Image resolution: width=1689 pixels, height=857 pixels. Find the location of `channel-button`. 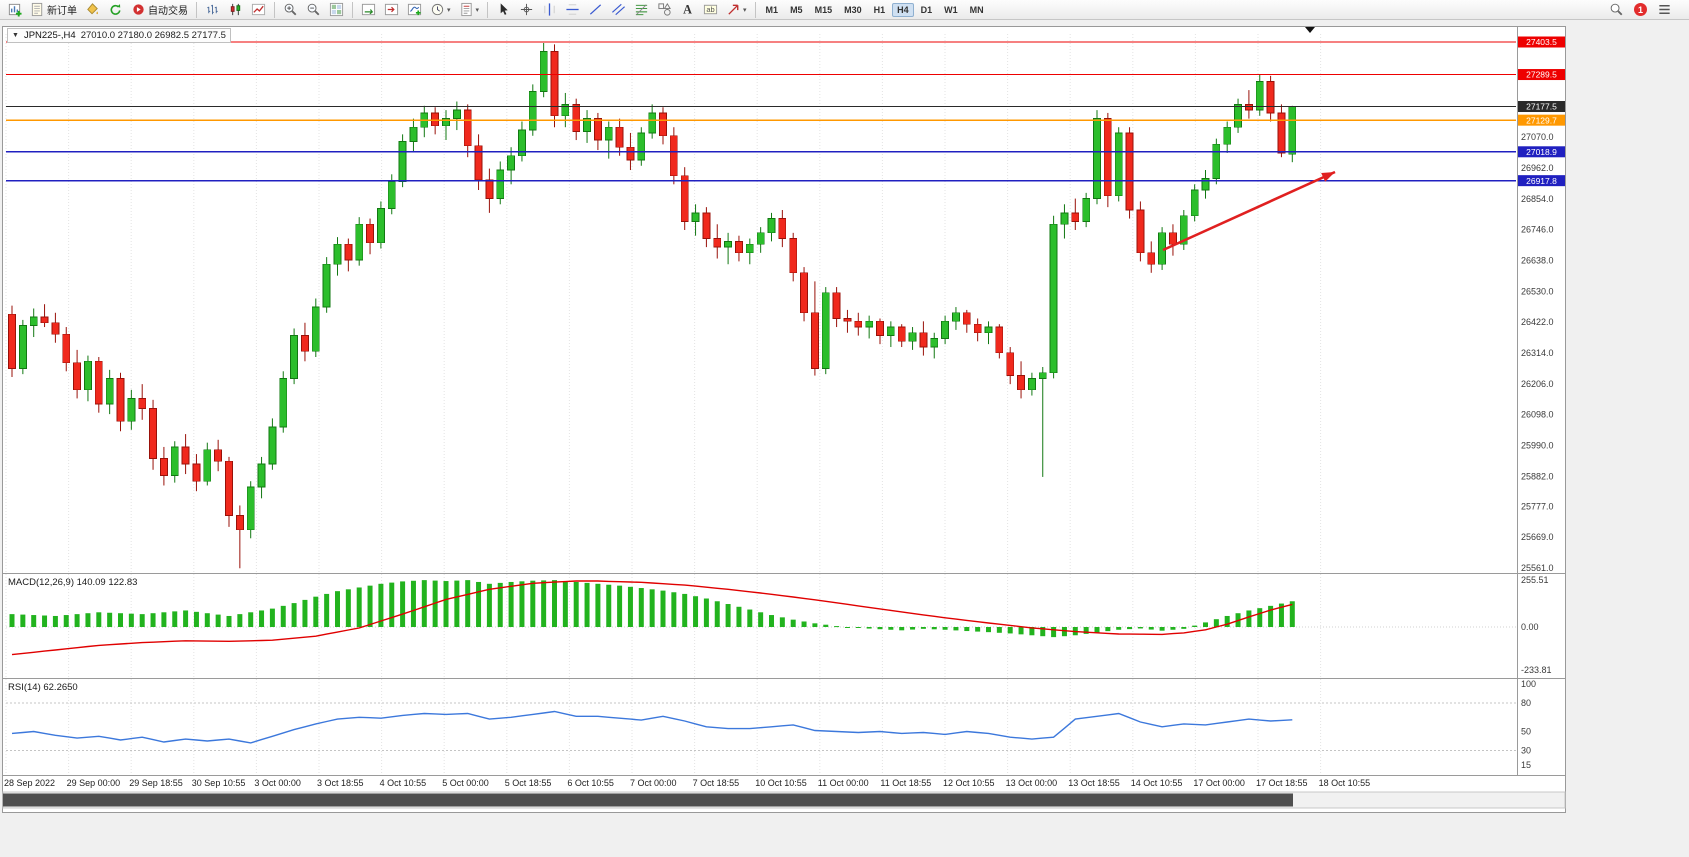

channel-button is located at coordinates (618, 9).